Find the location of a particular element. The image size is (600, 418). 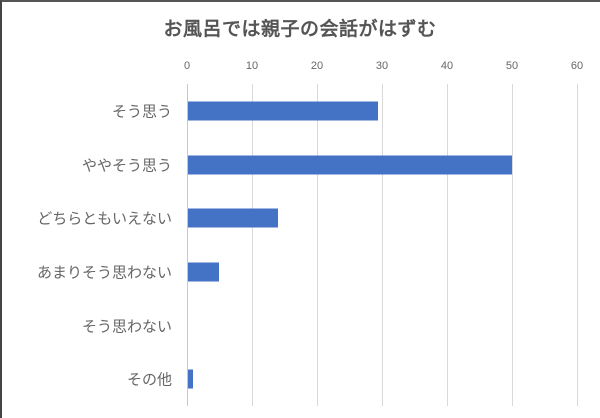

value-axis-line is located at coordinates (187, 245).